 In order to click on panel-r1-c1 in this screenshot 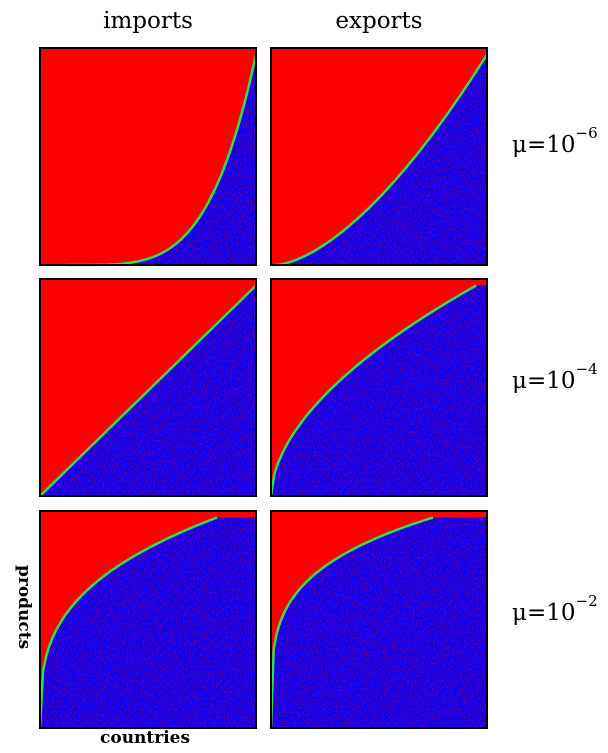, I will do `click(148, 157)`.